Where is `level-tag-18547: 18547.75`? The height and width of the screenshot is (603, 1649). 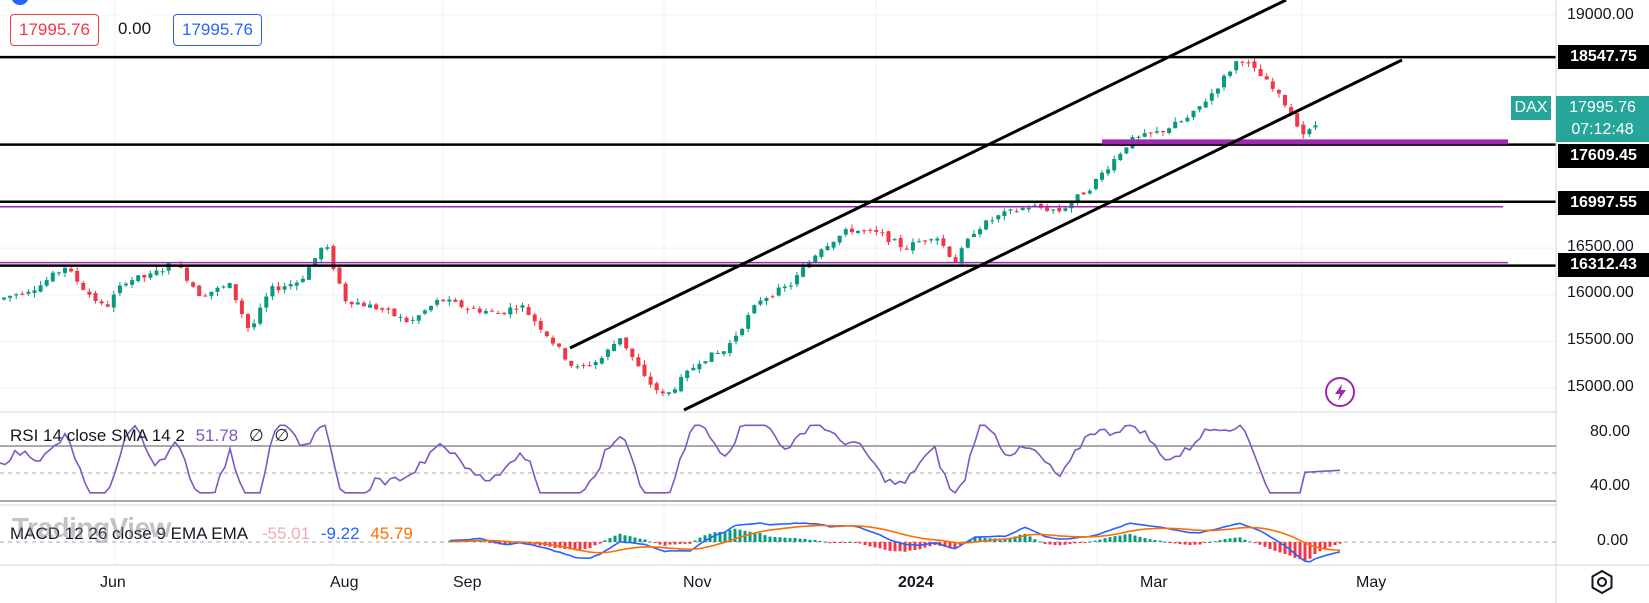 level-tag-18547: 18547.75 is located at coordinates (1603, 57).